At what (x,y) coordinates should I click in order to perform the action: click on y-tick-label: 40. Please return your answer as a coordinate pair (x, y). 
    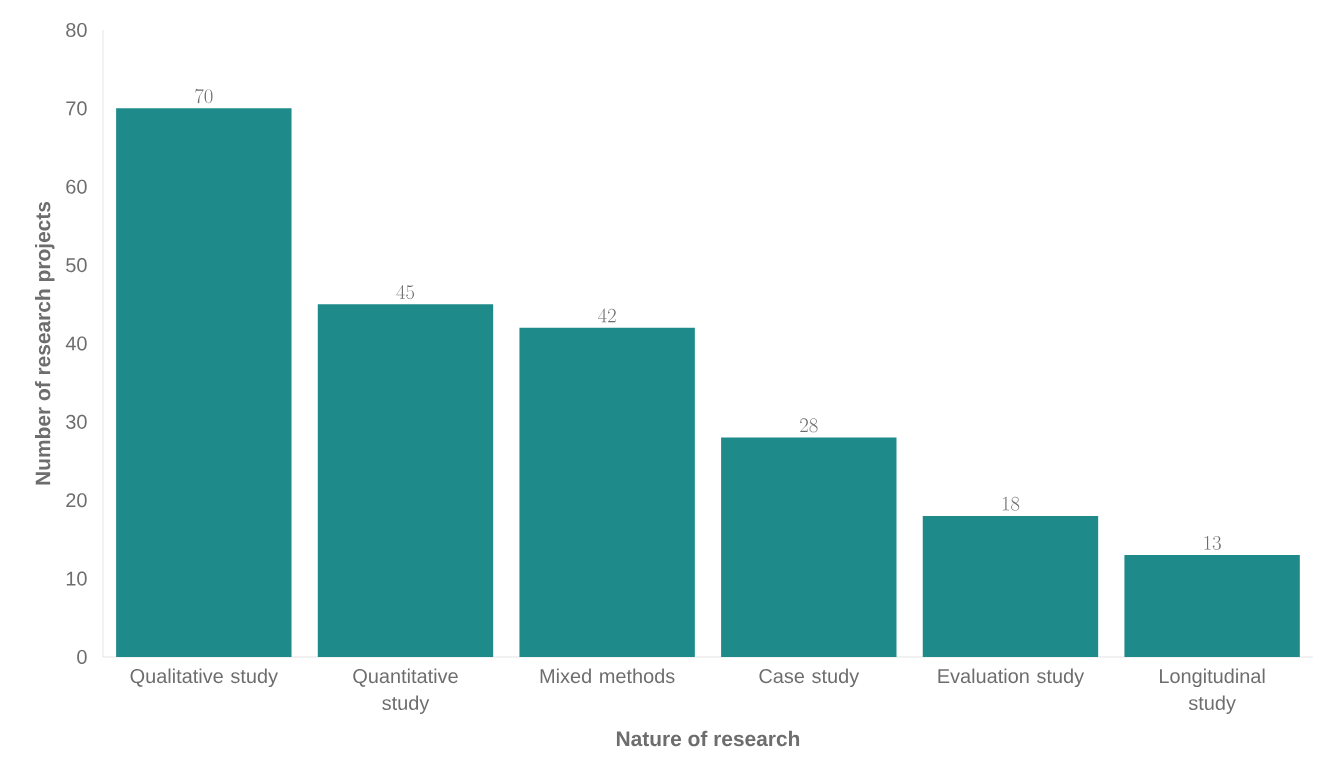
    Looking at the image, I should click on (76, 343).